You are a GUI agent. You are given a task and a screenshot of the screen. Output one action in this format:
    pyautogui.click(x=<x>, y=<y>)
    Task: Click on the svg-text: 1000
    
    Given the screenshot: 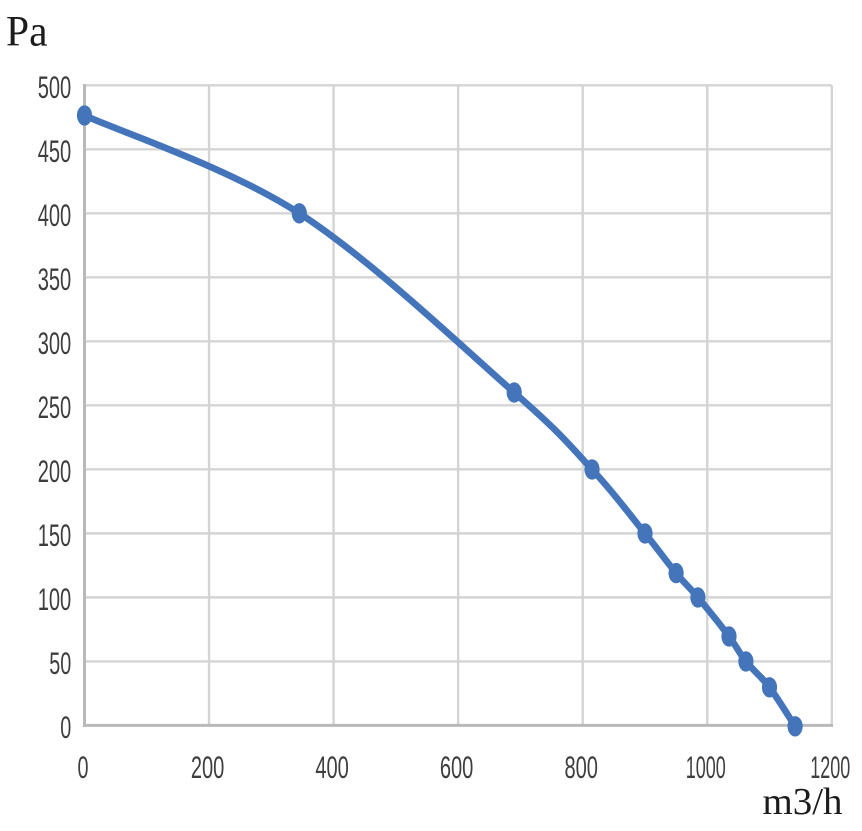 What is the action you would take?
    pyautogui.click(x=706, y=767)
    